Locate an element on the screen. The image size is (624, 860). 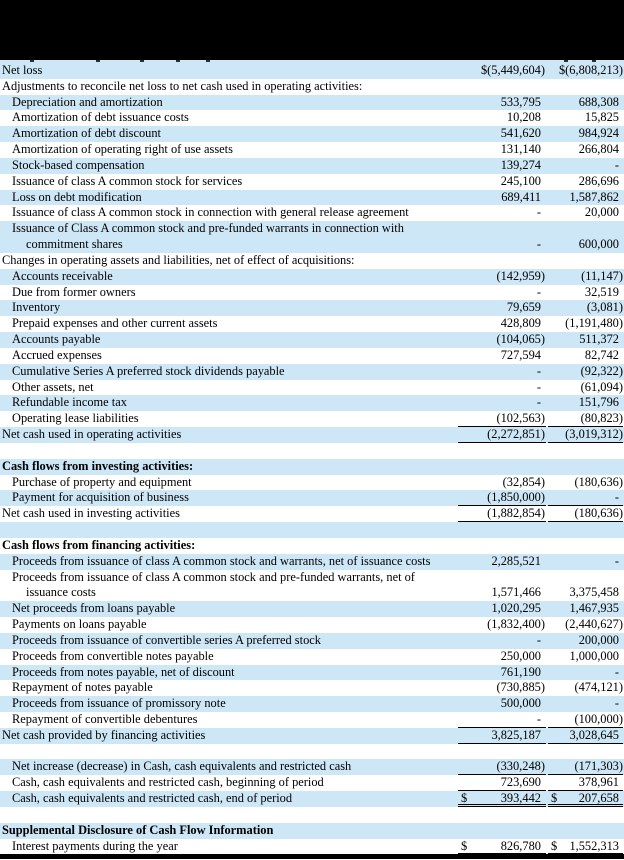
amount-col1: (102,563) is located at coordinates (502, 419).